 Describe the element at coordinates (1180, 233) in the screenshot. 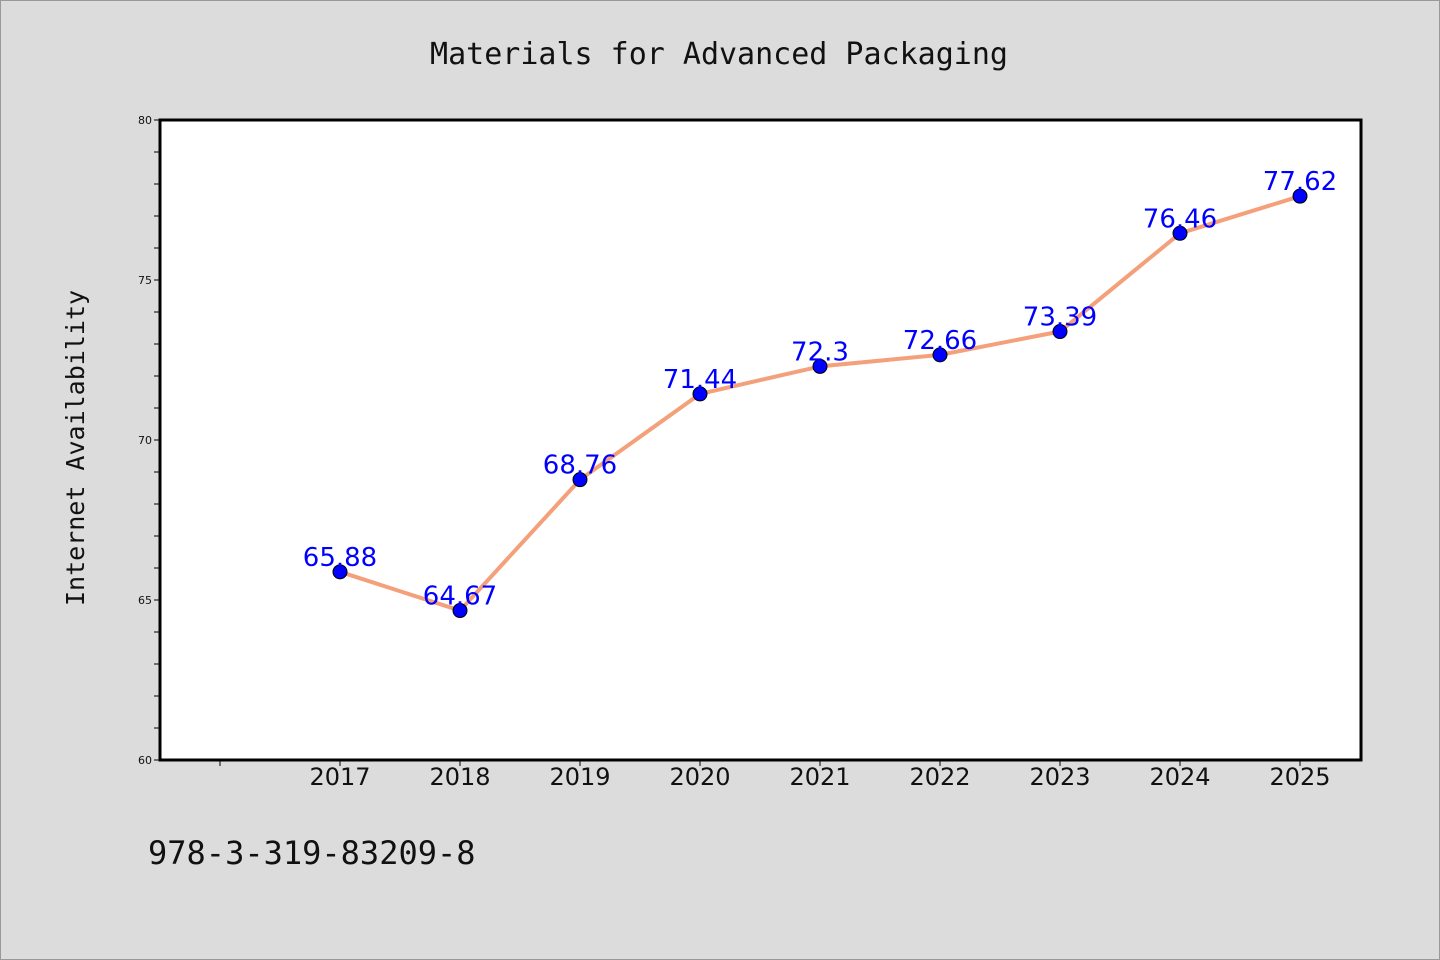

I see `data-point-2024` at that location.